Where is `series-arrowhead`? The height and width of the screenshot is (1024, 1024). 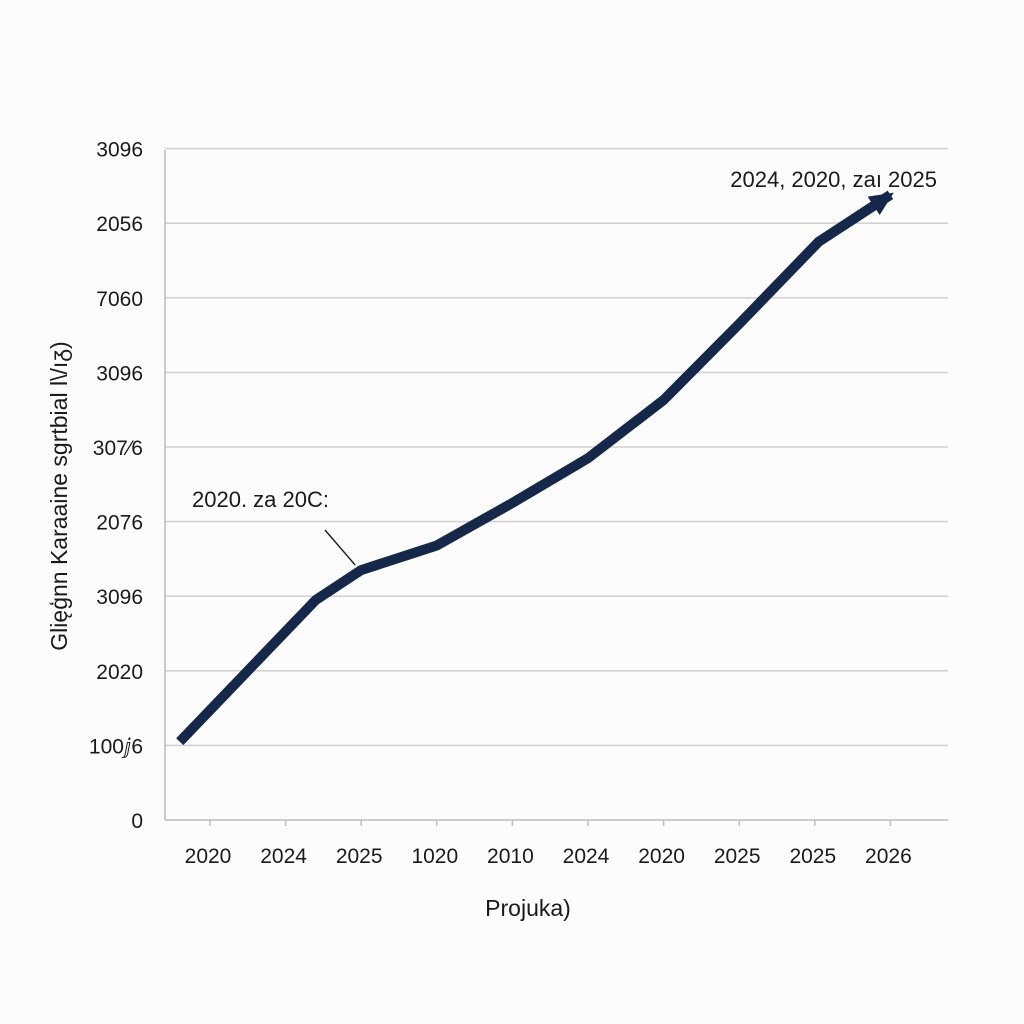
series-arrowhead is located at coordinates (880, 204).